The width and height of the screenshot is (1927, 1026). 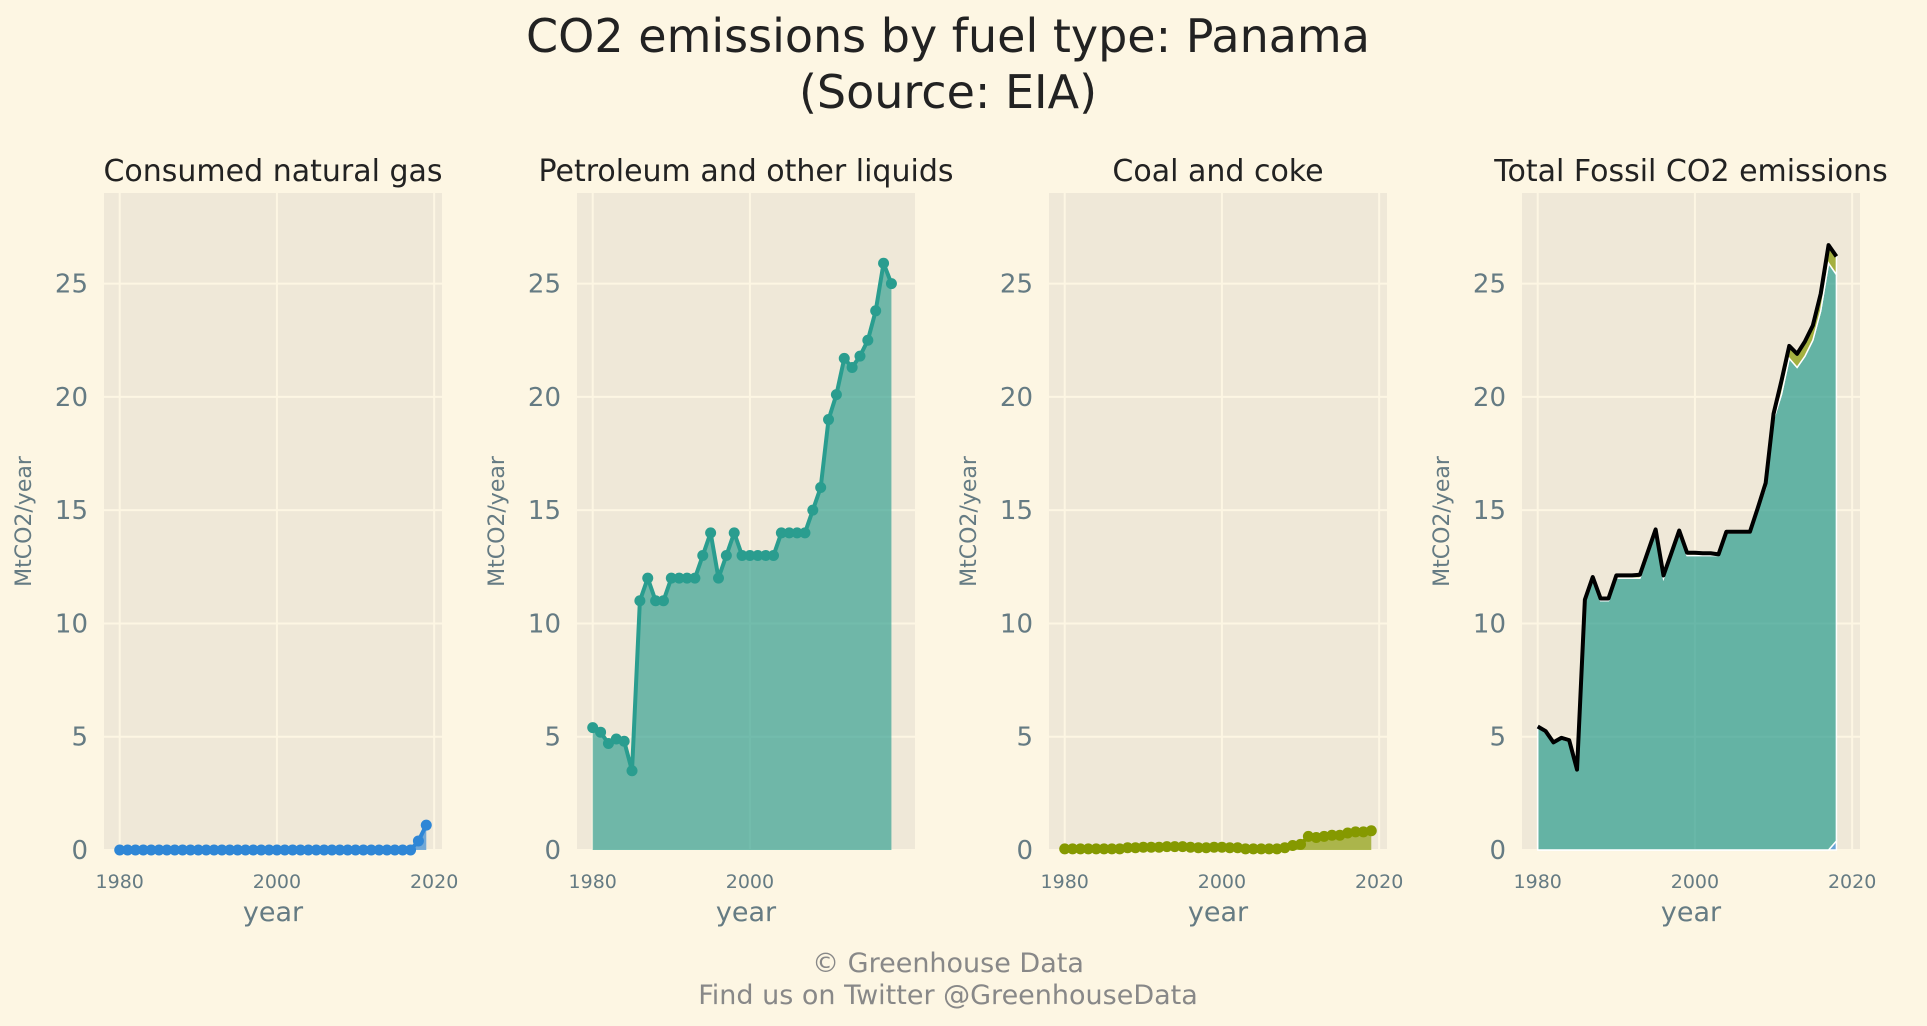 What do you see at coordinates (745, 171) in the screenshot?
I see `subplot-title: Petroleum and other liquids` at bounding box center [745, 171].